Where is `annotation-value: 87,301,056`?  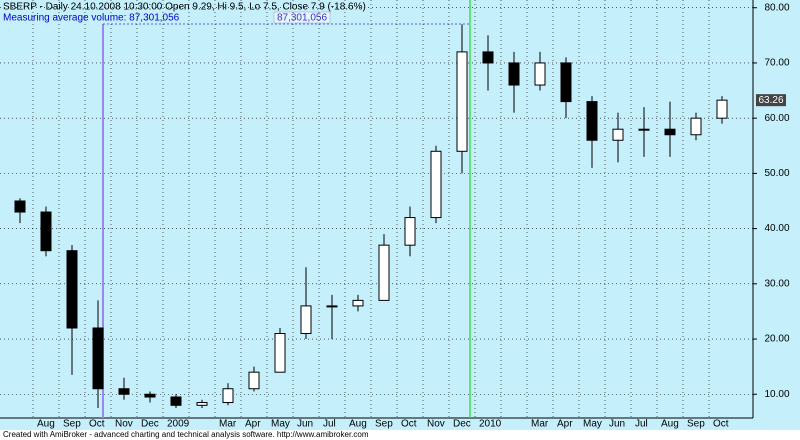 annotation-value: 87,301,056 is located at coordinates (302, 18).